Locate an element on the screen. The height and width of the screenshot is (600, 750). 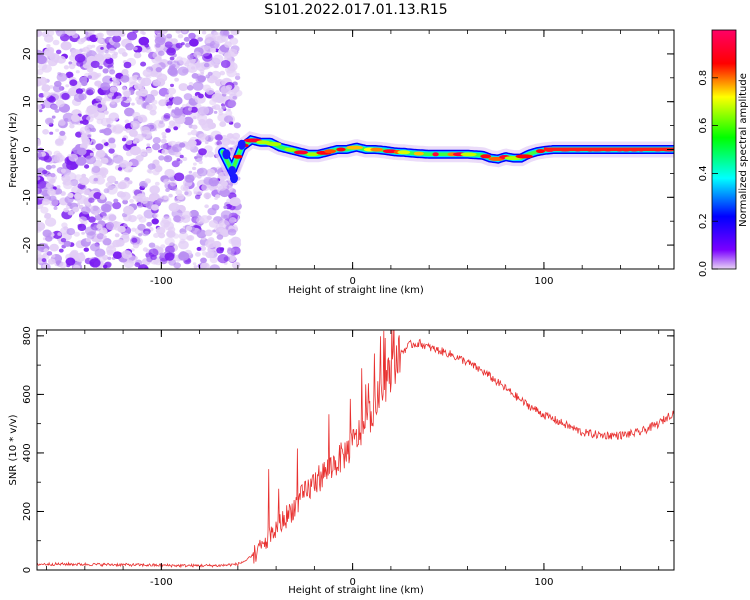
colorbar-ticks: 0.0 0.2 0.4 0.6 0.8 is located at coordinates (708, 173).